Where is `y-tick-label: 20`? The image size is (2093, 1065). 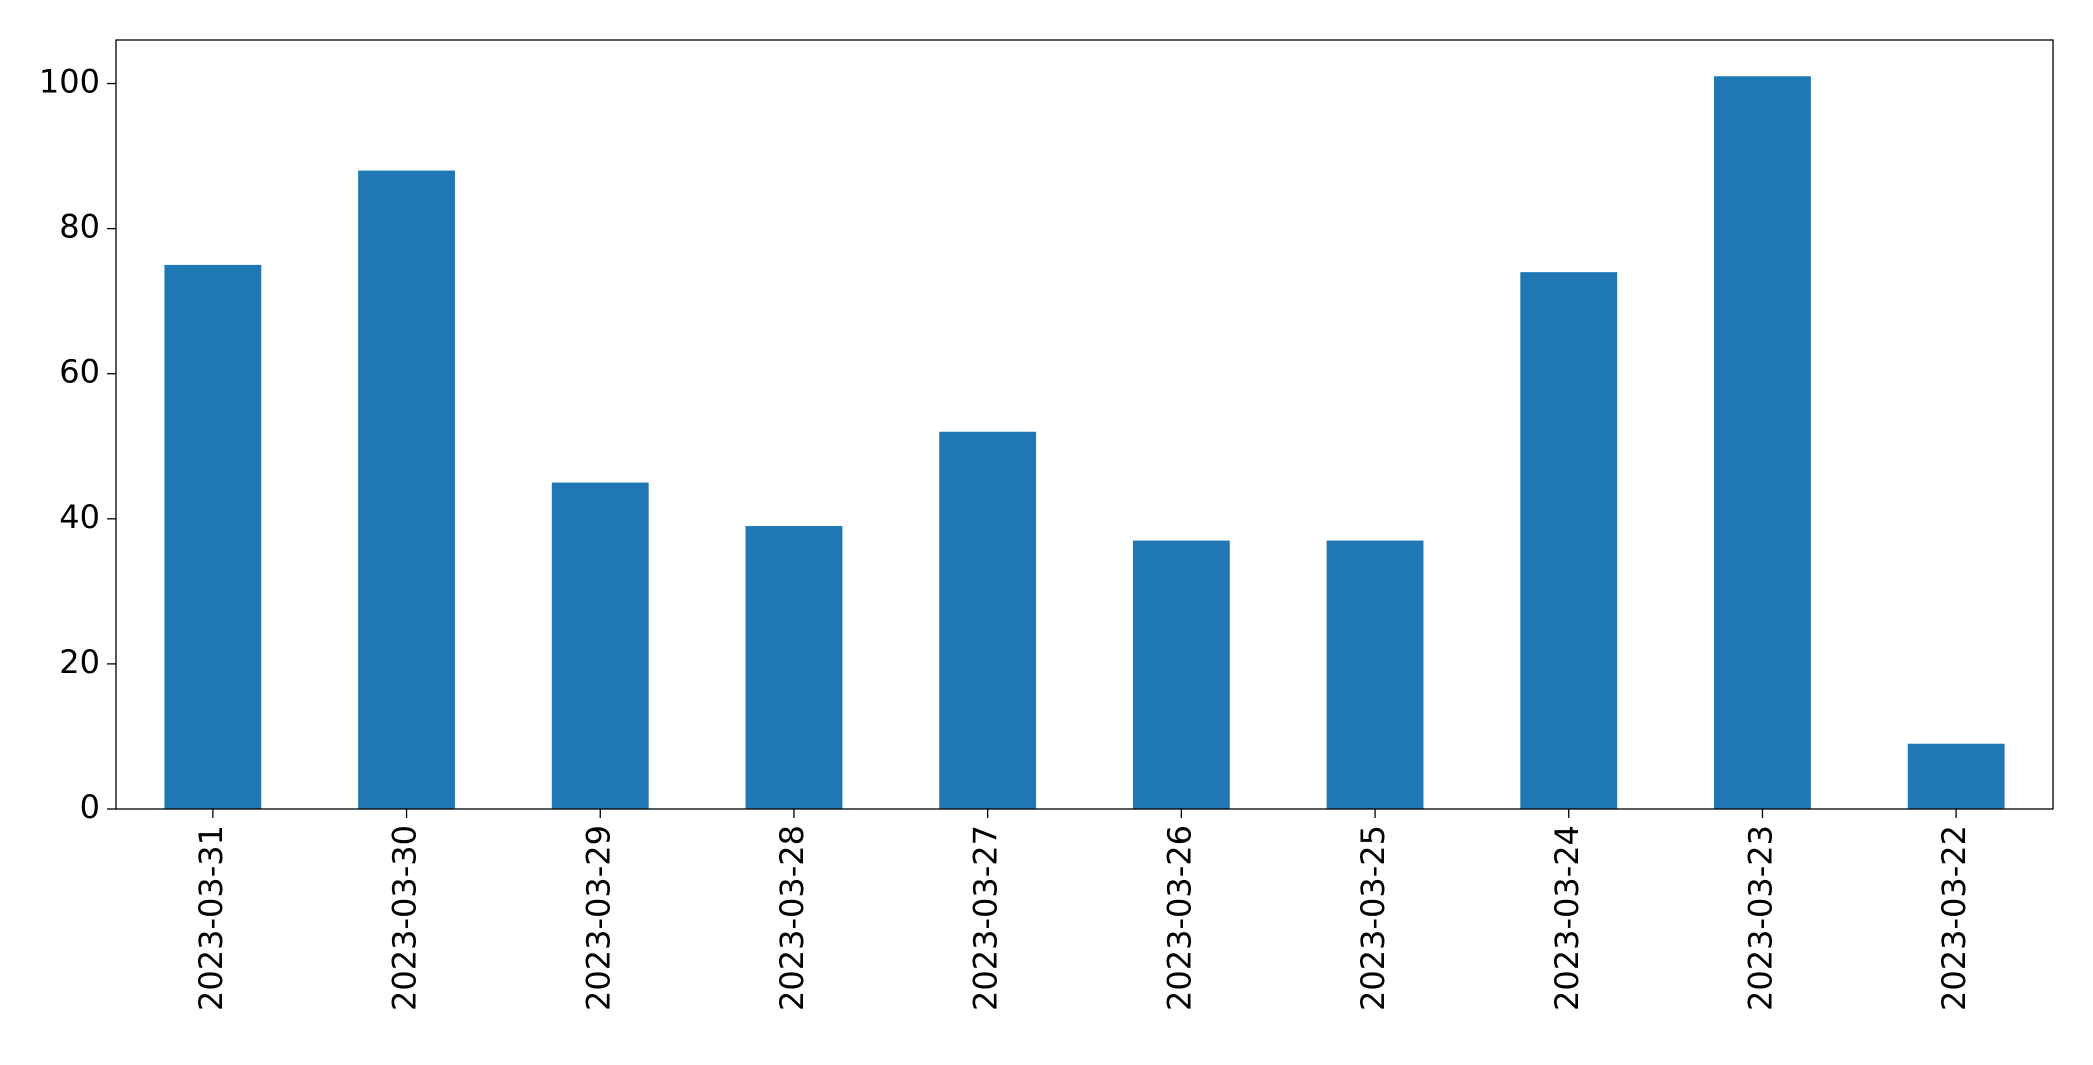
y-tick-label: 20 is located at coordinates (79, 662).